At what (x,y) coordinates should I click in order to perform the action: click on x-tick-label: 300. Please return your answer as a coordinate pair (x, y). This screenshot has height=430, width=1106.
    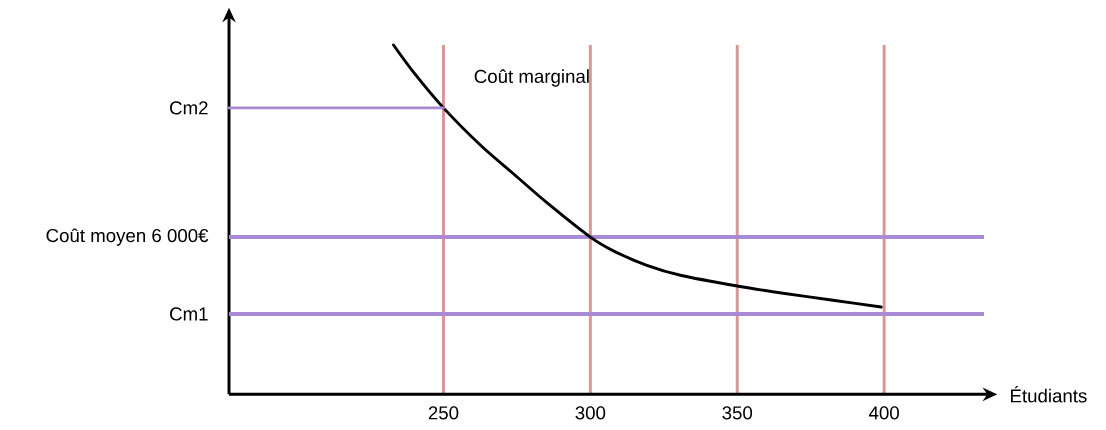
    Looking at the image, I should click on (590, 413).